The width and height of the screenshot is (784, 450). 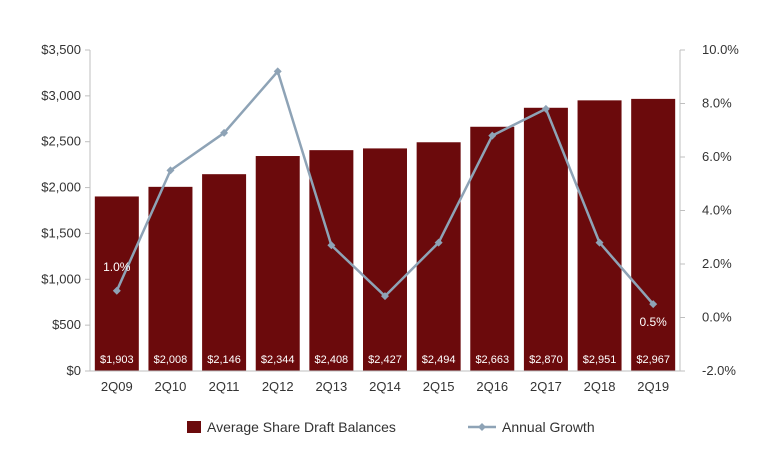 What do you see at coordinates (61, 49) in the screenshot?
I see `y-left-tick-label: $3,500` at bounding box center [61, 49].